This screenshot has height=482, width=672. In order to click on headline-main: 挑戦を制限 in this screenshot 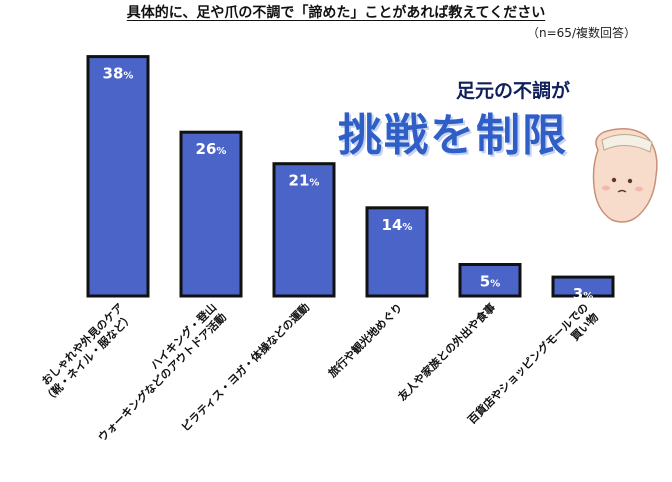, I will do `click(453, 135)`.